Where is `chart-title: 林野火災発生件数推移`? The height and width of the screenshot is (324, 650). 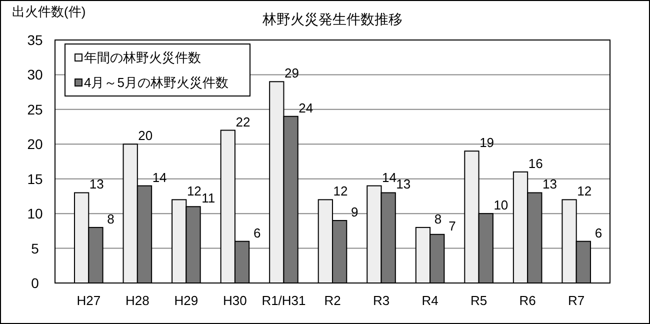 chart-title: 林野火災発生件数推移 is located at coordinates (332, 19).